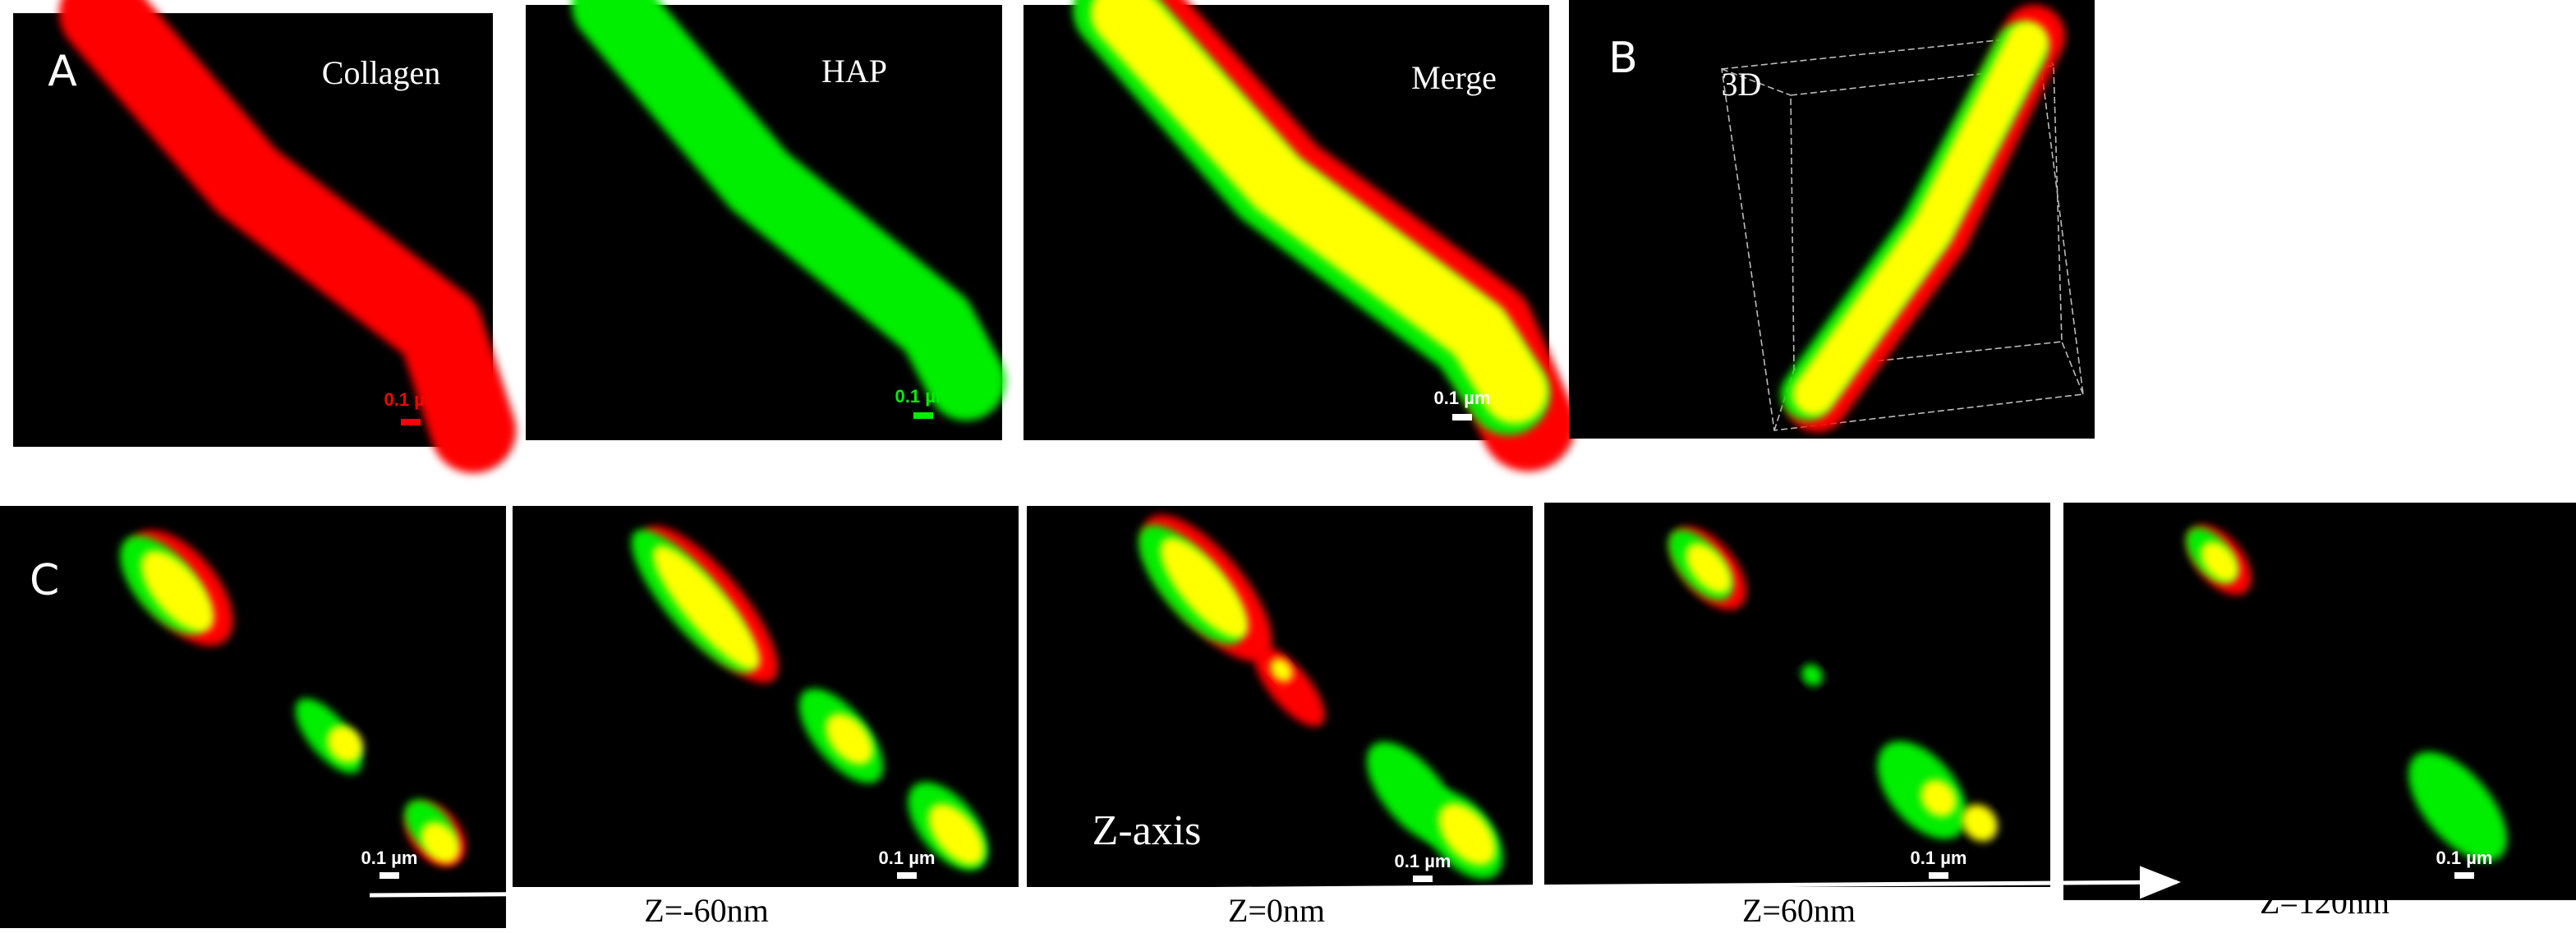 The image size is (2576, 933). Describe the element at coordinates (765, 220) in the screenshot. I see `hap-image: HAP 0.1 µm` at that location.